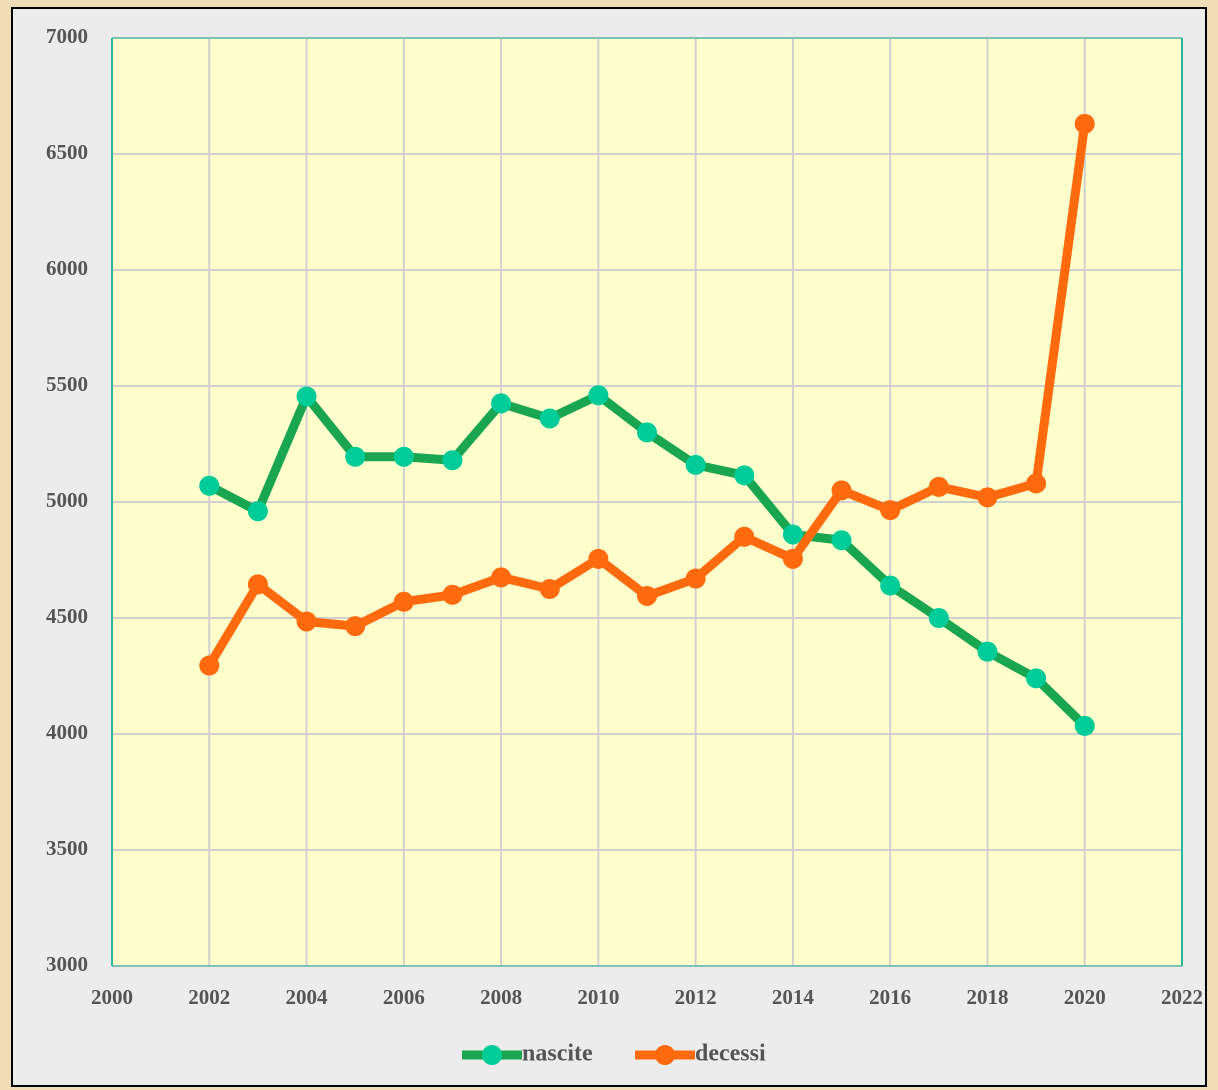  What do you see at coordinates (890, 997) in the screenshot?
I see `x-tick-label: 2016` at bounding box center [890, 997].